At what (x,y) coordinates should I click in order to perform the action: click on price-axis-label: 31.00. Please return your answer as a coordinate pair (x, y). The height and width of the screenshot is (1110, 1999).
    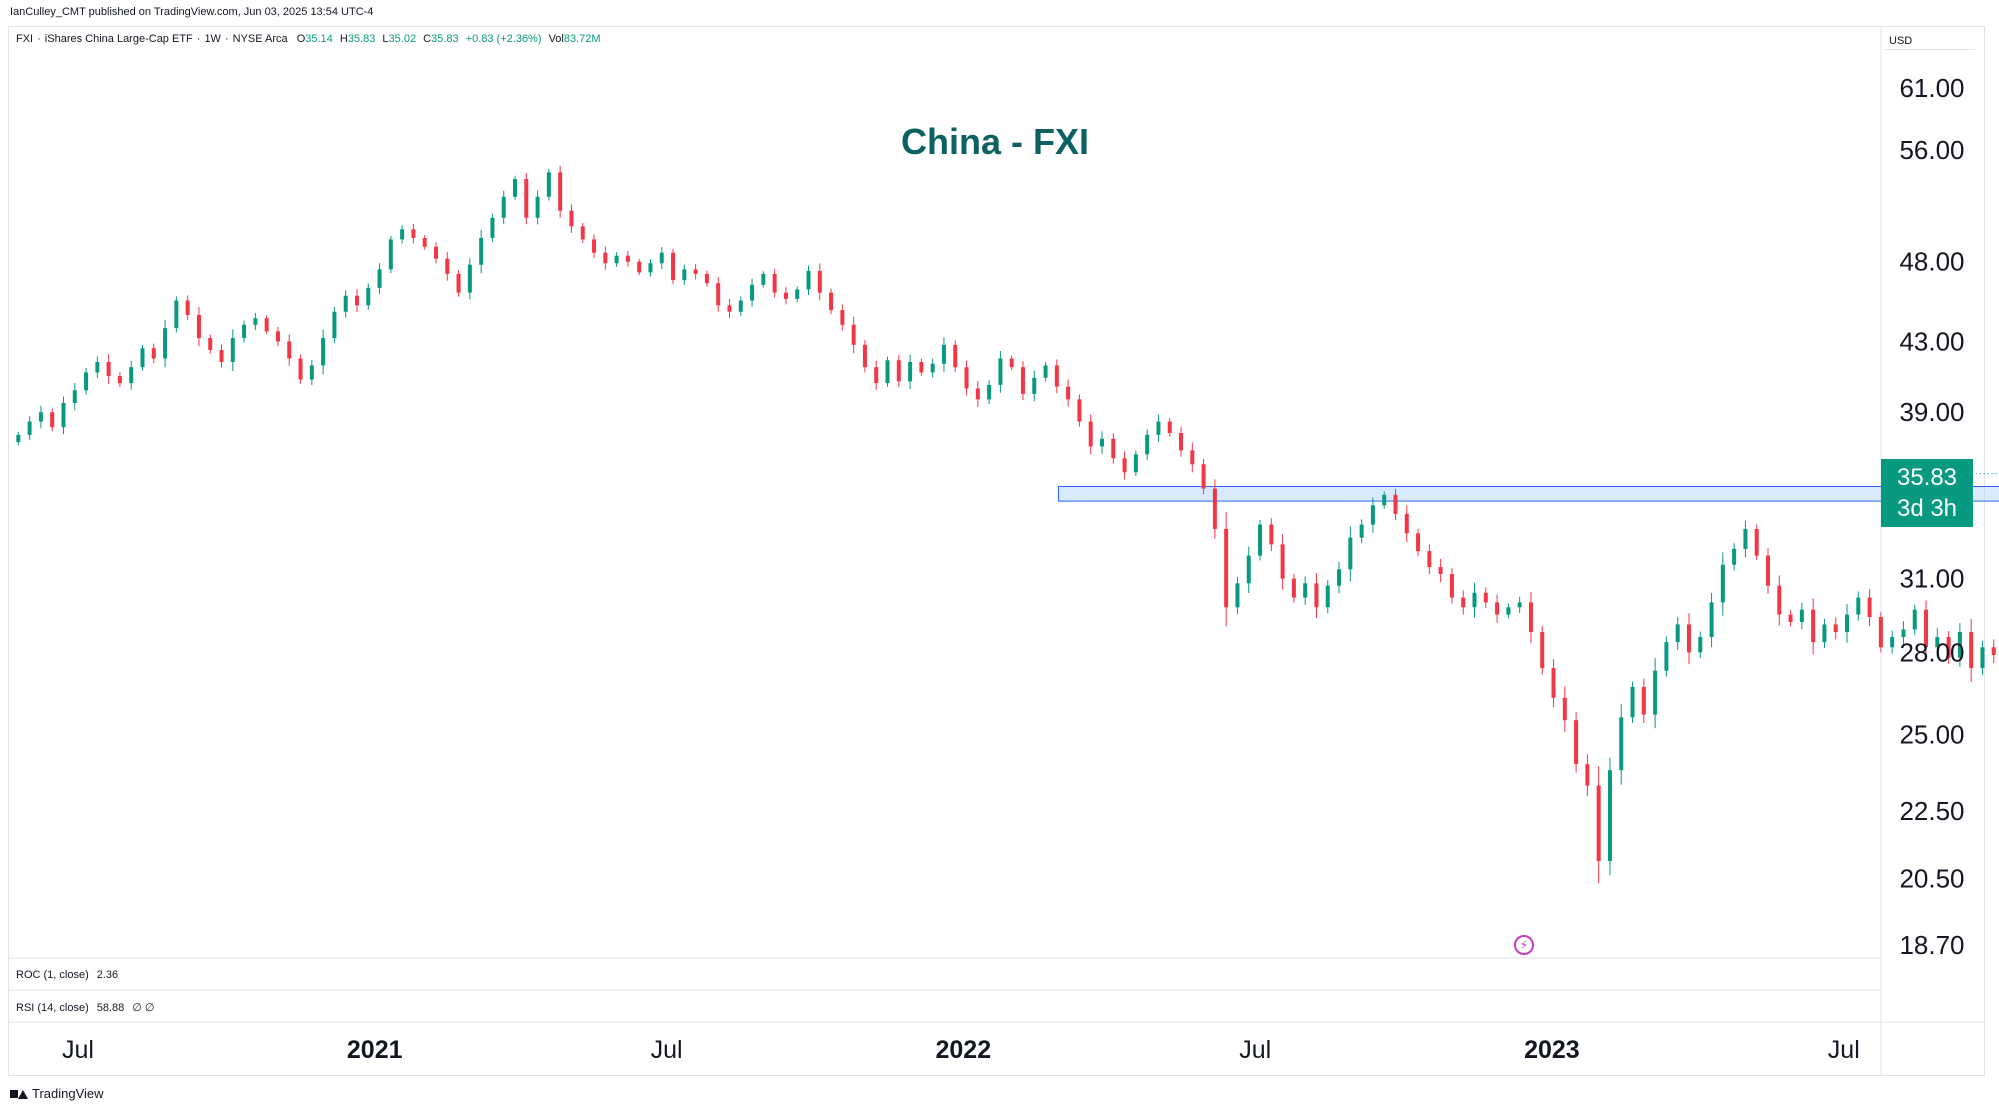
    Looking at the image, I should click on (1931, 579).